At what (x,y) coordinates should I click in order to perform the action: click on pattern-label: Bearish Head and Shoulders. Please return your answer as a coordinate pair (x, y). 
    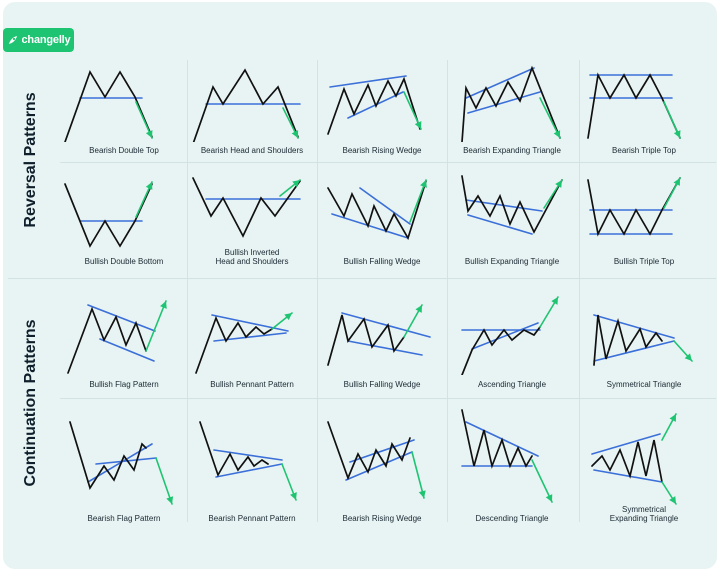
    Looking at the image, I should click on (252, 150).